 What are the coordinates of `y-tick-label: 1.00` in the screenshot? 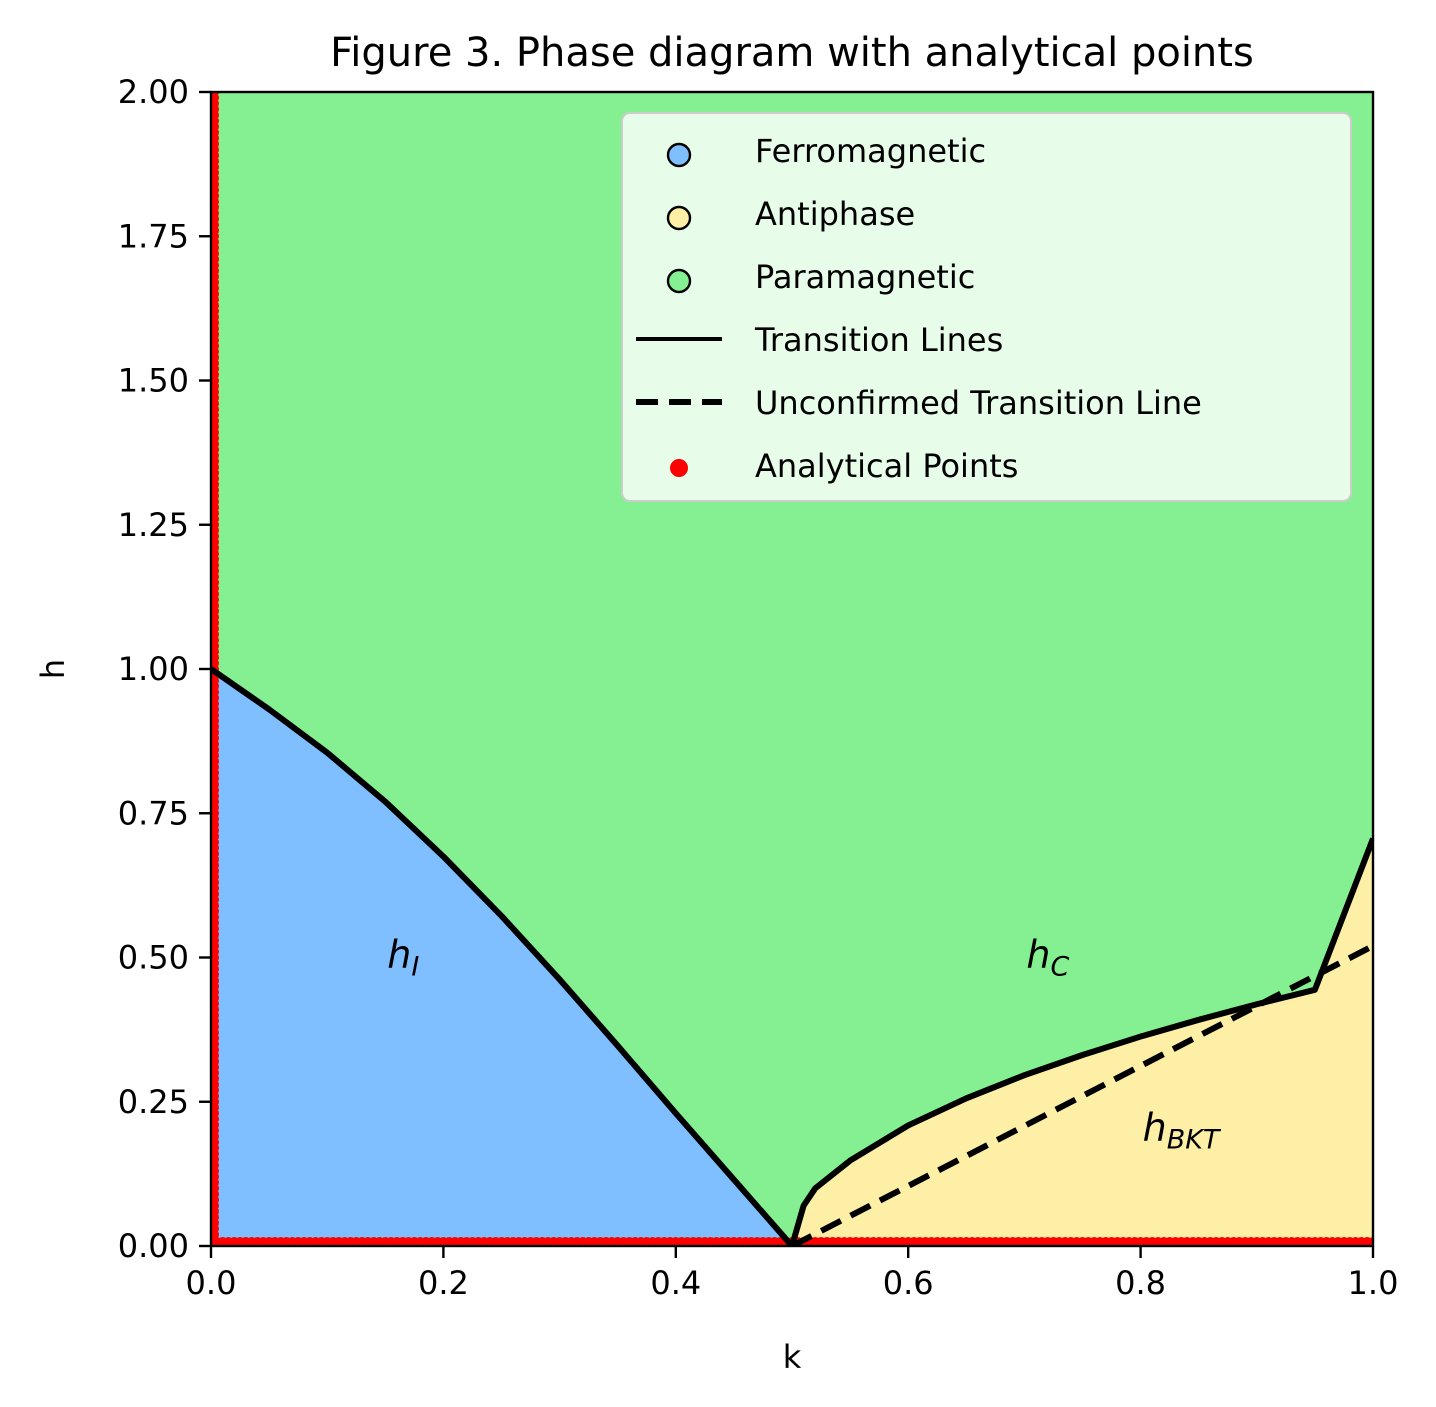 It's located at (153, 669).